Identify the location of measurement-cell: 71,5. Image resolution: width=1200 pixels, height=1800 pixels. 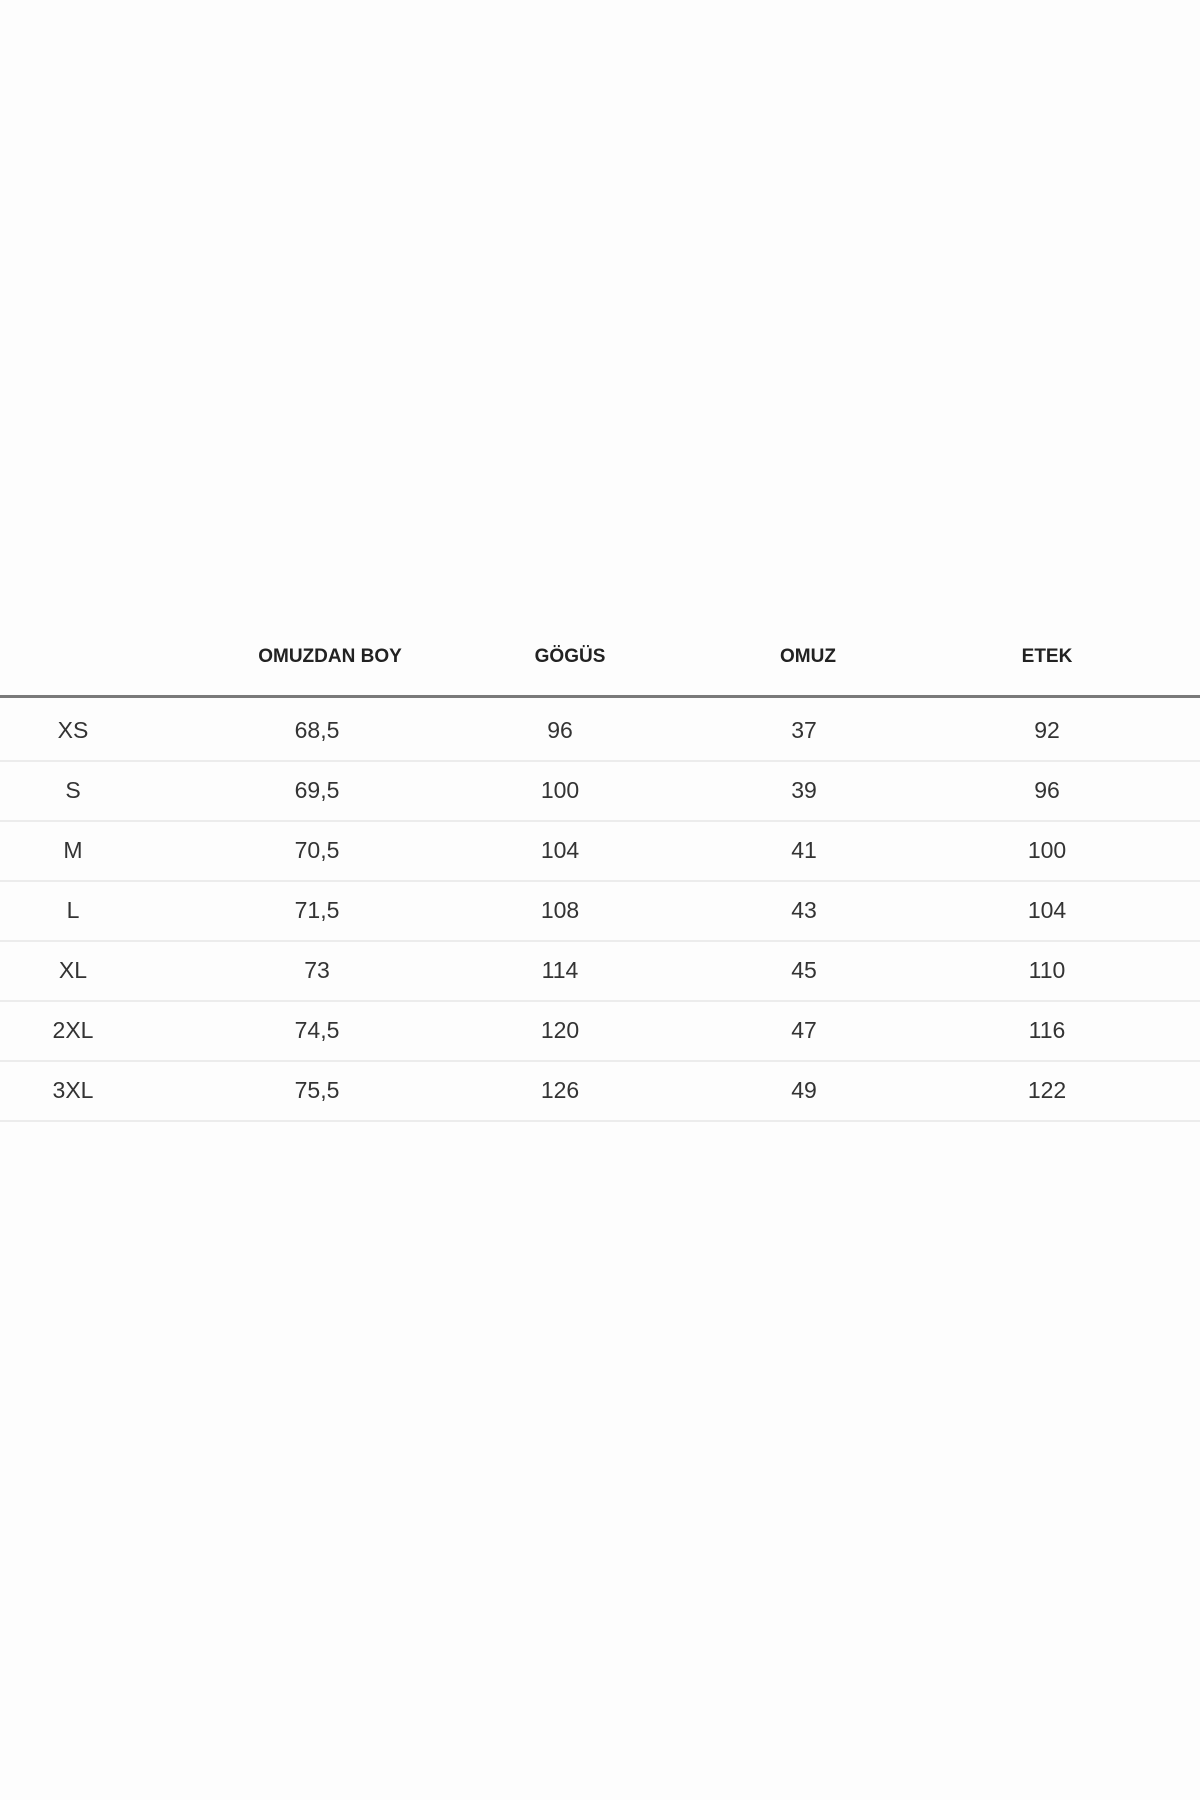
(317, 910).